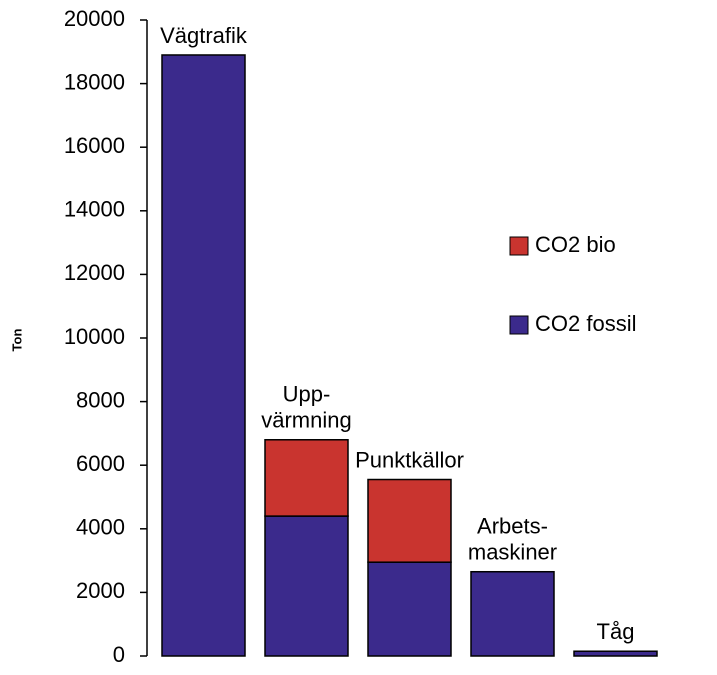  What do you see at coordinates (94, 272) in the screenshot?
I see `y-tick-label: 12000` at bounding box center [94, 272].